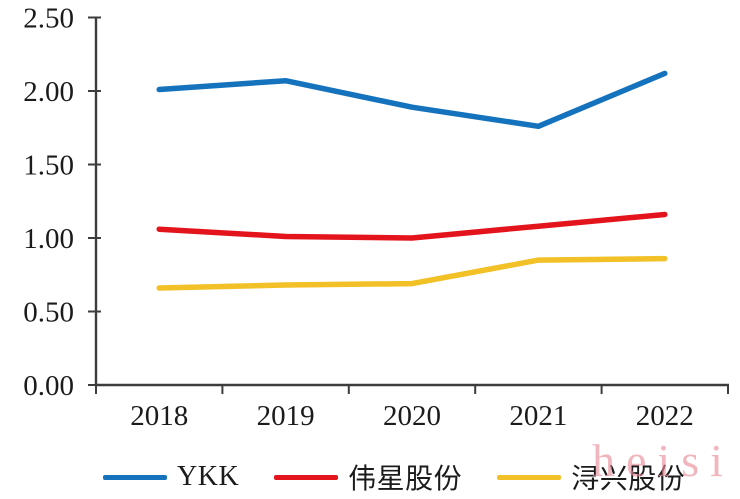 The height and width of the screenshot is (499, 740). I want to click on legend-swatch-ykk, so click(135, 477).